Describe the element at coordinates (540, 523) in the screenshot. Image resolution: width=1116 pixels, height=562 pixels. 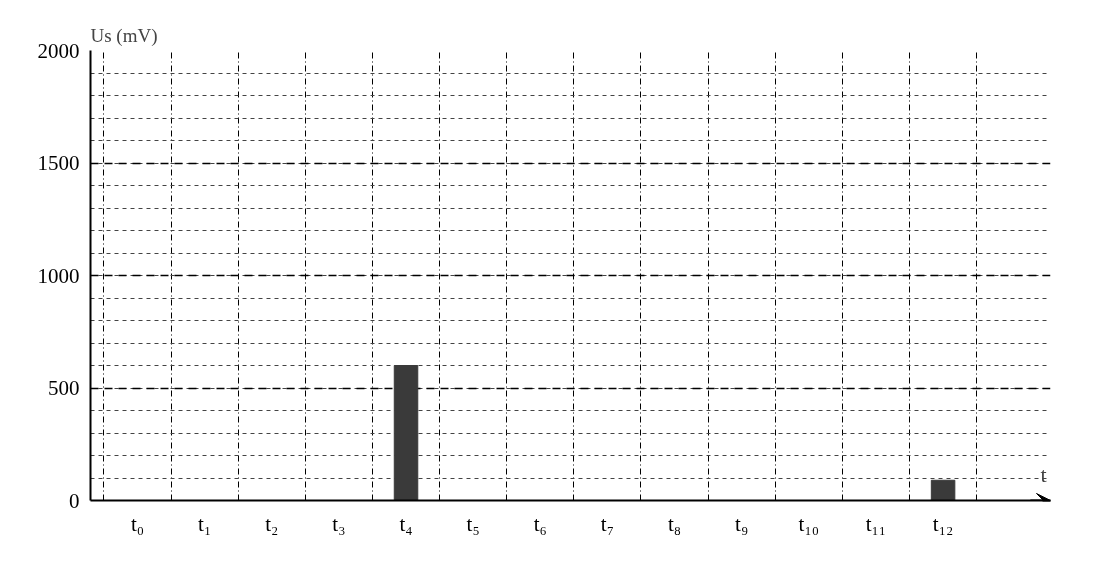
I see `x-tick-label: t₆` at that location.